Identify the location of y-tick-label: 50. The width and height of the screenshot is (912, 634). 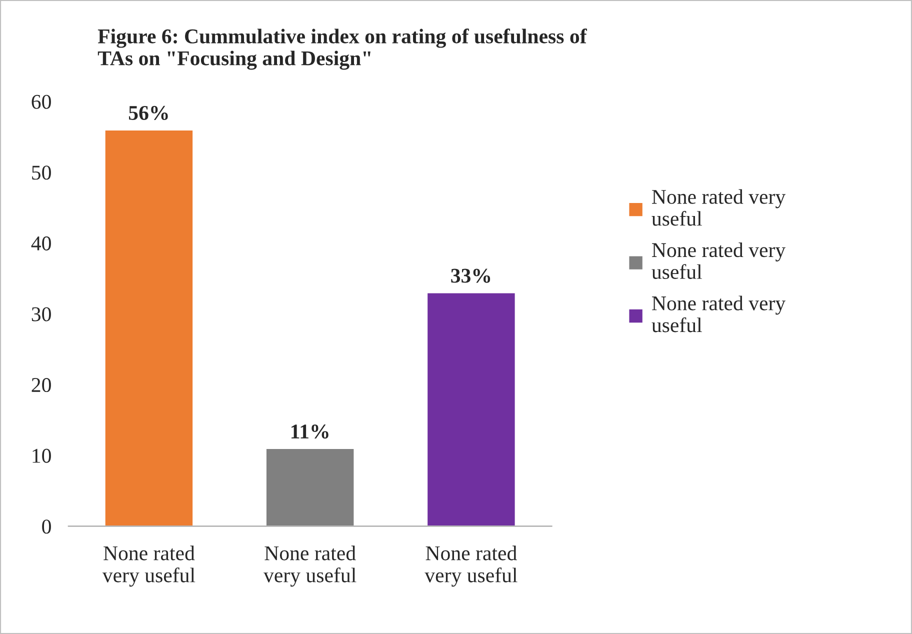
(41, 173).